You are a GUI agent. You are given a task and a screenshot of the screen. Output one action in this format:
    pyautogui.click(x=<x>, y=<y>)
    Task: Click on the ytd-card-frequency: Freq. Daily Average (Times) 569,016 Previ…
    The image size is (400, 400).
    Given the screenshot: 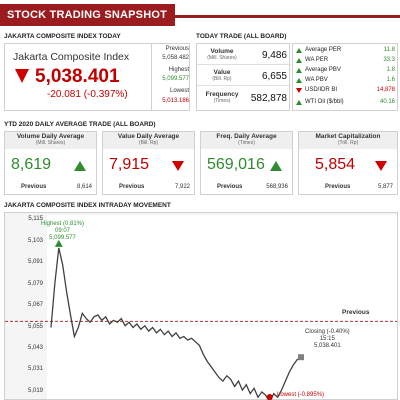 What is the action you would take?
    pyautogui.click(x=246, y=163)
    